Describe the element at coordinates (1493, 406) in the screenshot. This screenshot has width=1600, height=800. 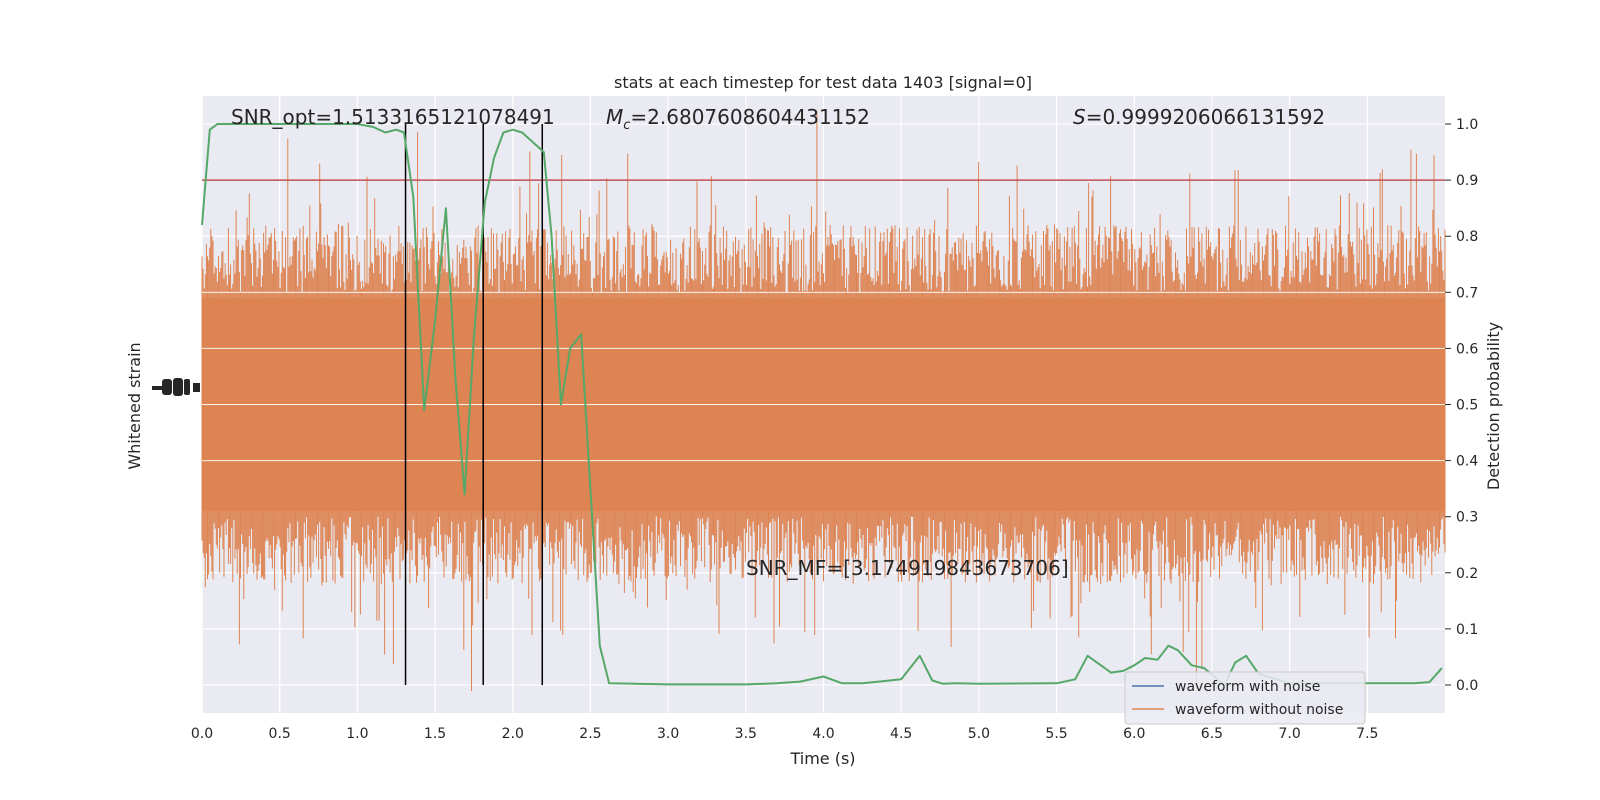
I see `y-axis-label-right: Detection probability` at that location.